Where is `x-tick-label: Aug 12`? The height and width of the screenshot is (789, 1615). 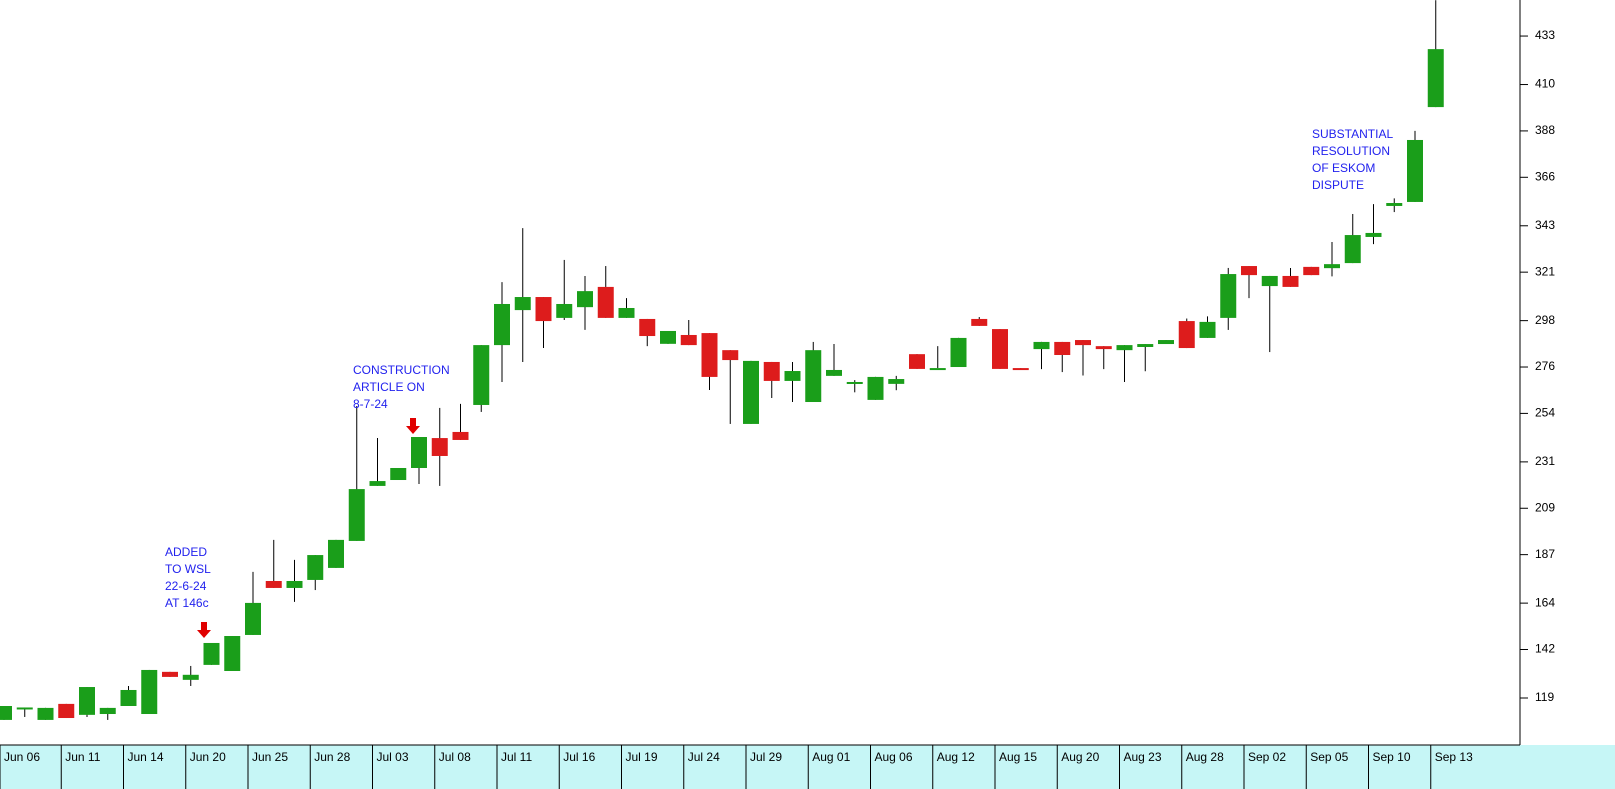 x-tick-label: Aug 12 is located at coordinates (956, 757).